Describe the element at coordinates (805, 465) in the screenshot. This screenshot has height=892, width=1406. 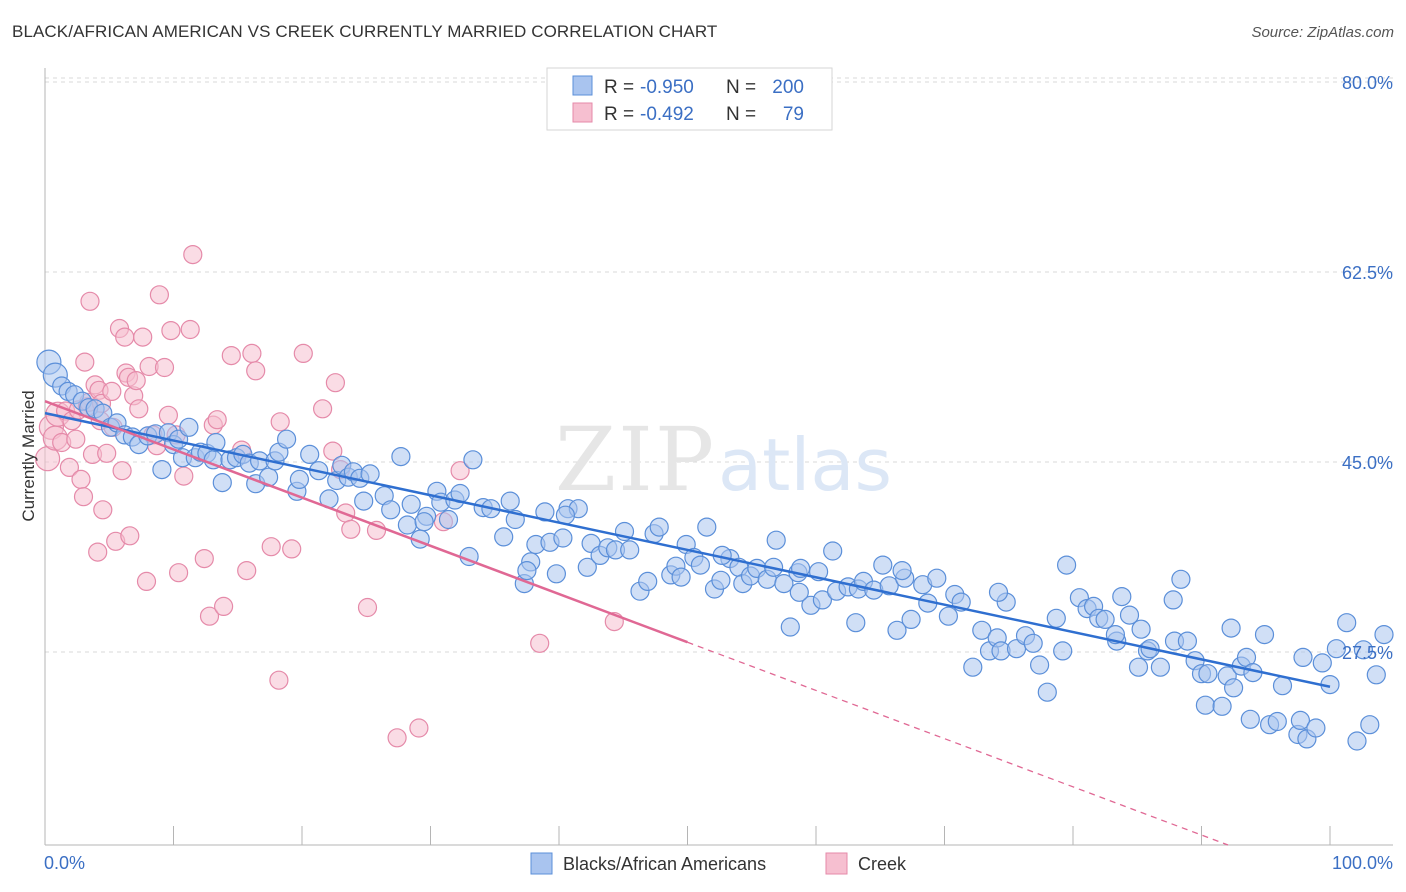
I see `watermark-atlas: atlas` at that location.